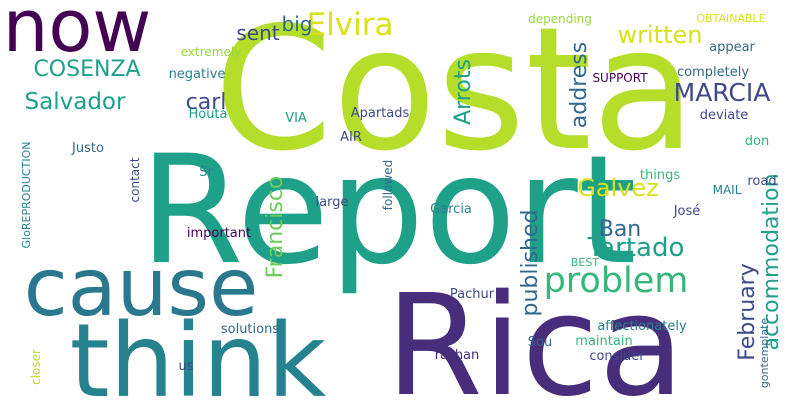 The width and height of the screenshot is (790, 405). Describe the element at coordinates (380, 113) in the screenshot. I see `word-apartads: Apartads` at that location.